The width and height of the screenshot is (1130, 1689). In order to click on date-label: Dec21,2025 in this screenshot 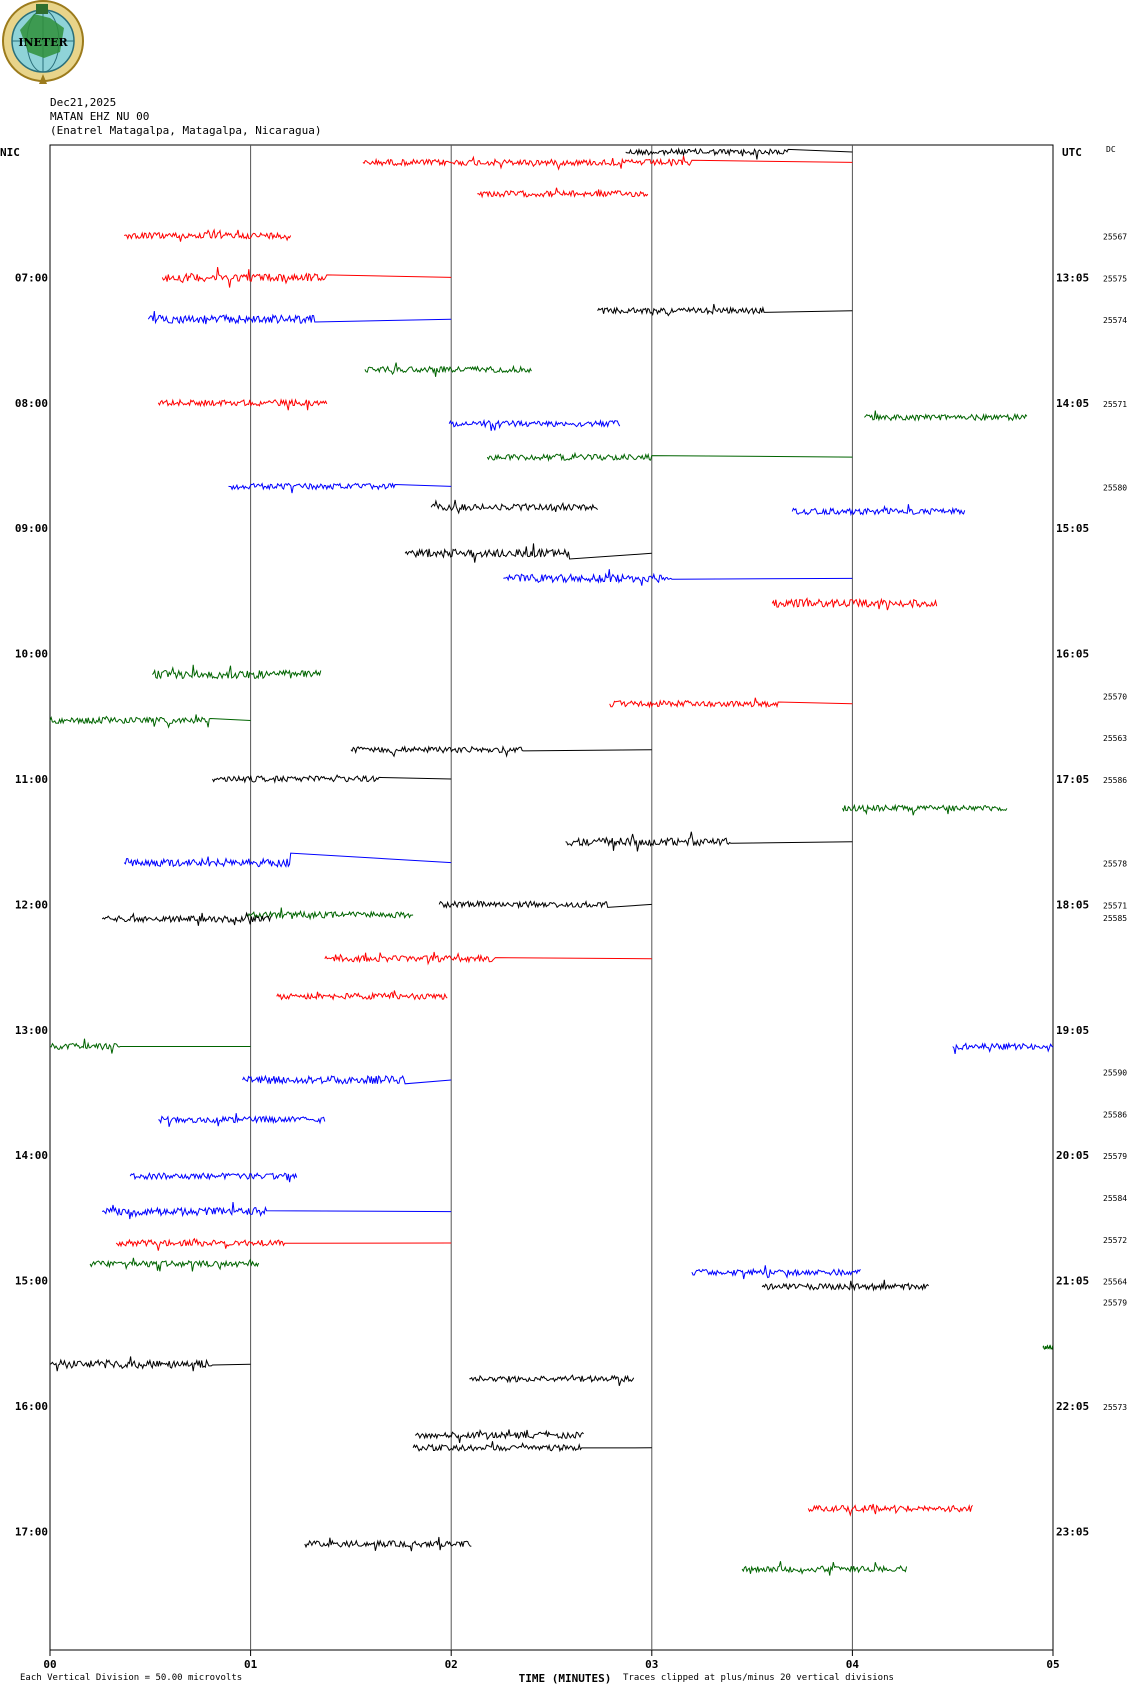, I will do `click(83, 102)`.